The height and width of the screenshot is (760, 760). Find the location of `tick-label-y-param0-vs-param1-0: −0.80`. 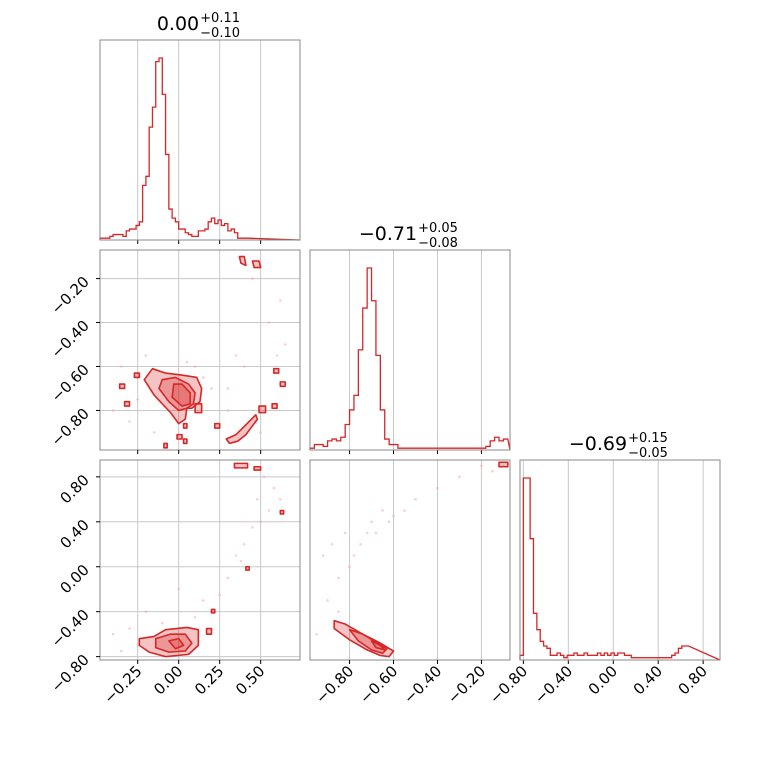

tick-label-y-param0-vs-param1-0: −0.80 is located at coordinates (70, 427).